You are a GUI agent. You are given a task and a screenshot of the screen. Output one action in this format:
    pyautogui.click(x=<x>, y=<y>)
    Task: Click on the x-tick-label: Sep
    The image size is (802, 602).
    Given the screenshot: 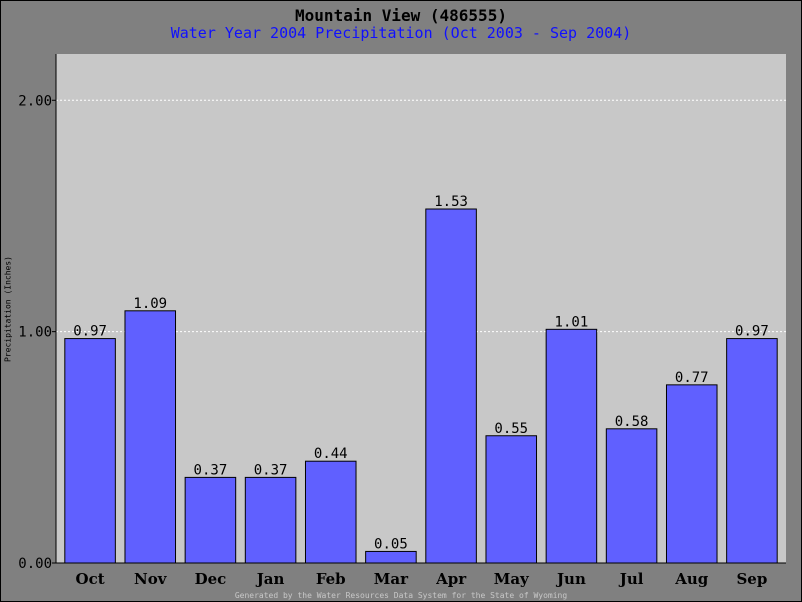 What is the action you would take?
    pyautogui.click(x=751, y=579)
    